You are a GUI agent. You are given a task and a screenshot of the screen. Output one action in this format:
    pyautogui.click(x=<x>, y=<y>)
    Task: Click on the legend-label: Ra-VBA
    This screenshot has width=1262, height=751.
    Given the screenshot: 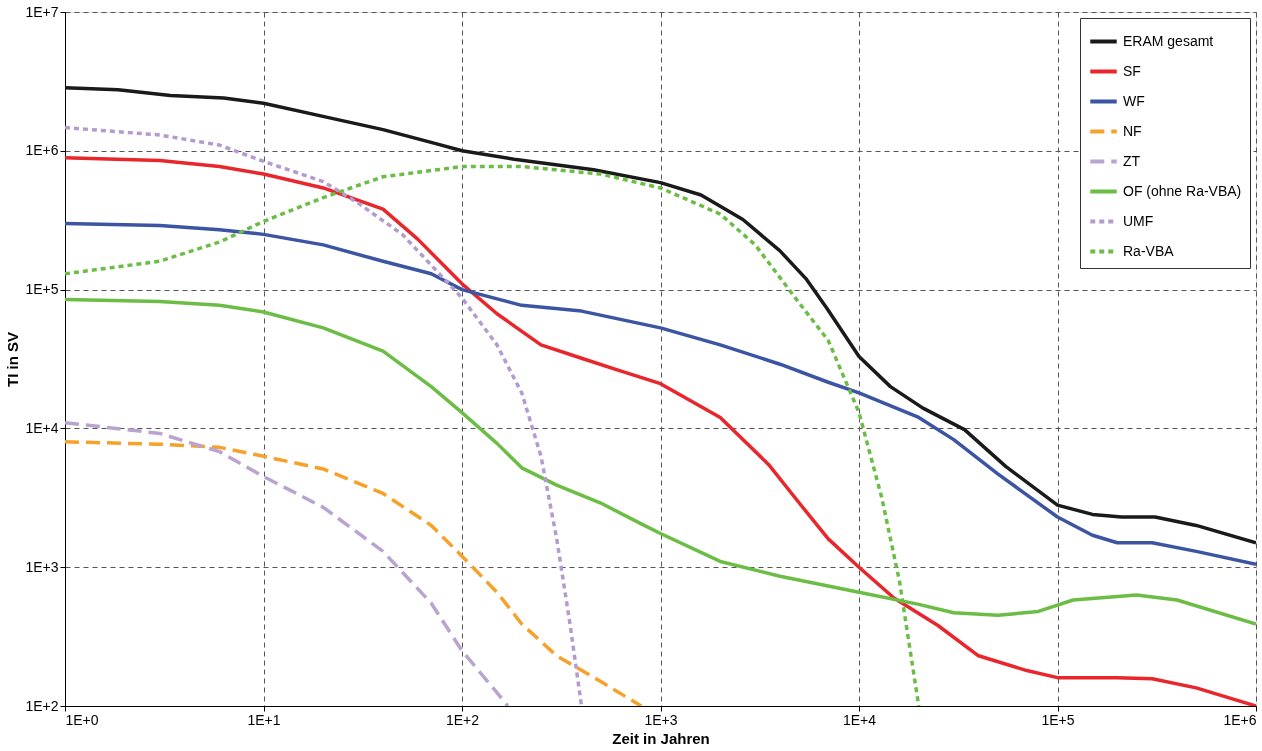 What is the action you would take?
    pyautogui.click(x=1149, y=250)
    